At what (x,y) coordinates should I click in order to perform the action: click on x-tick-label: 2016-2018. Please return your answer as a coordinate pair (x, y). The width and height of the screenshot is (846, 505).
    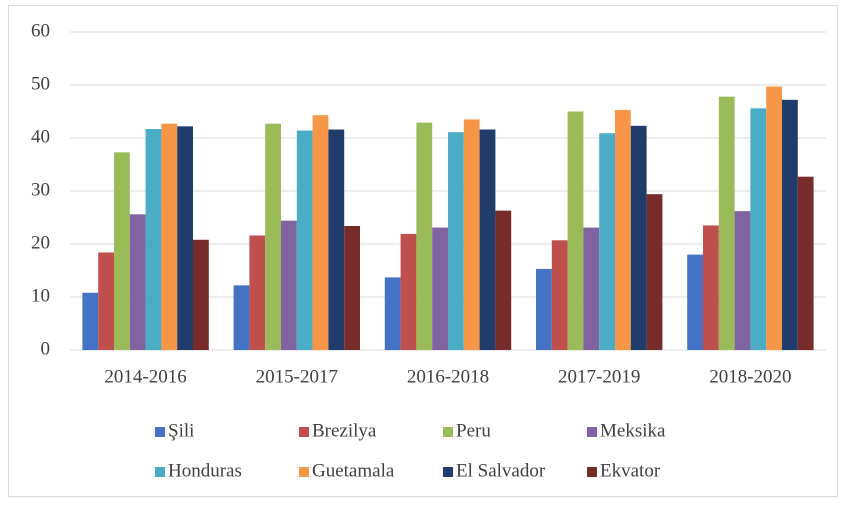
    Looking at the image, I should click on (448, 376).